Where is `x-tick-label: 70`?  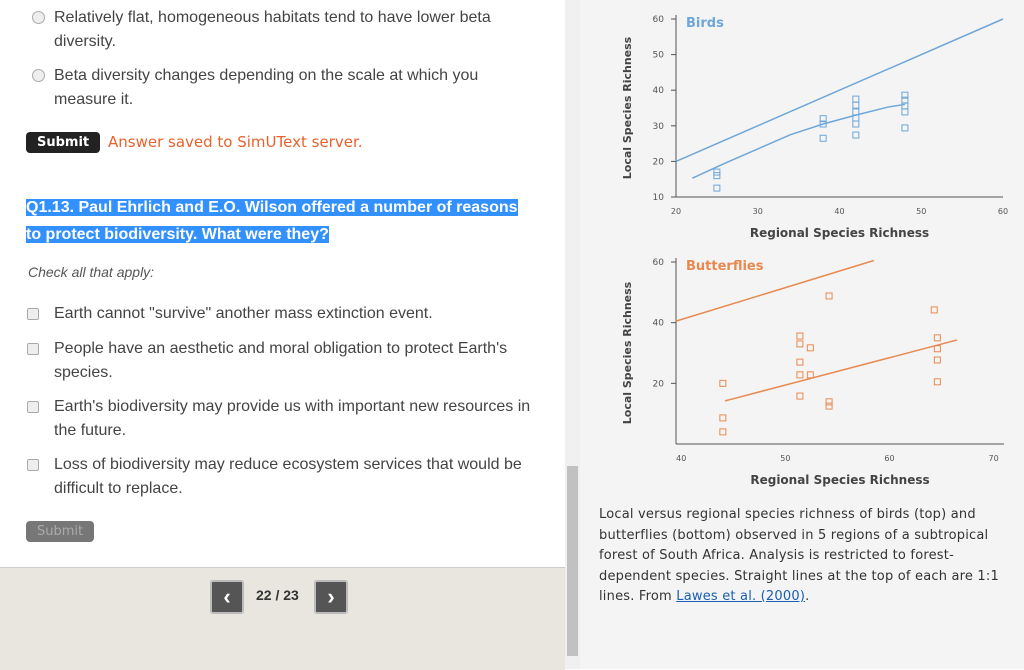 x-tick-label: 70 is located at coordinates (993, 458).